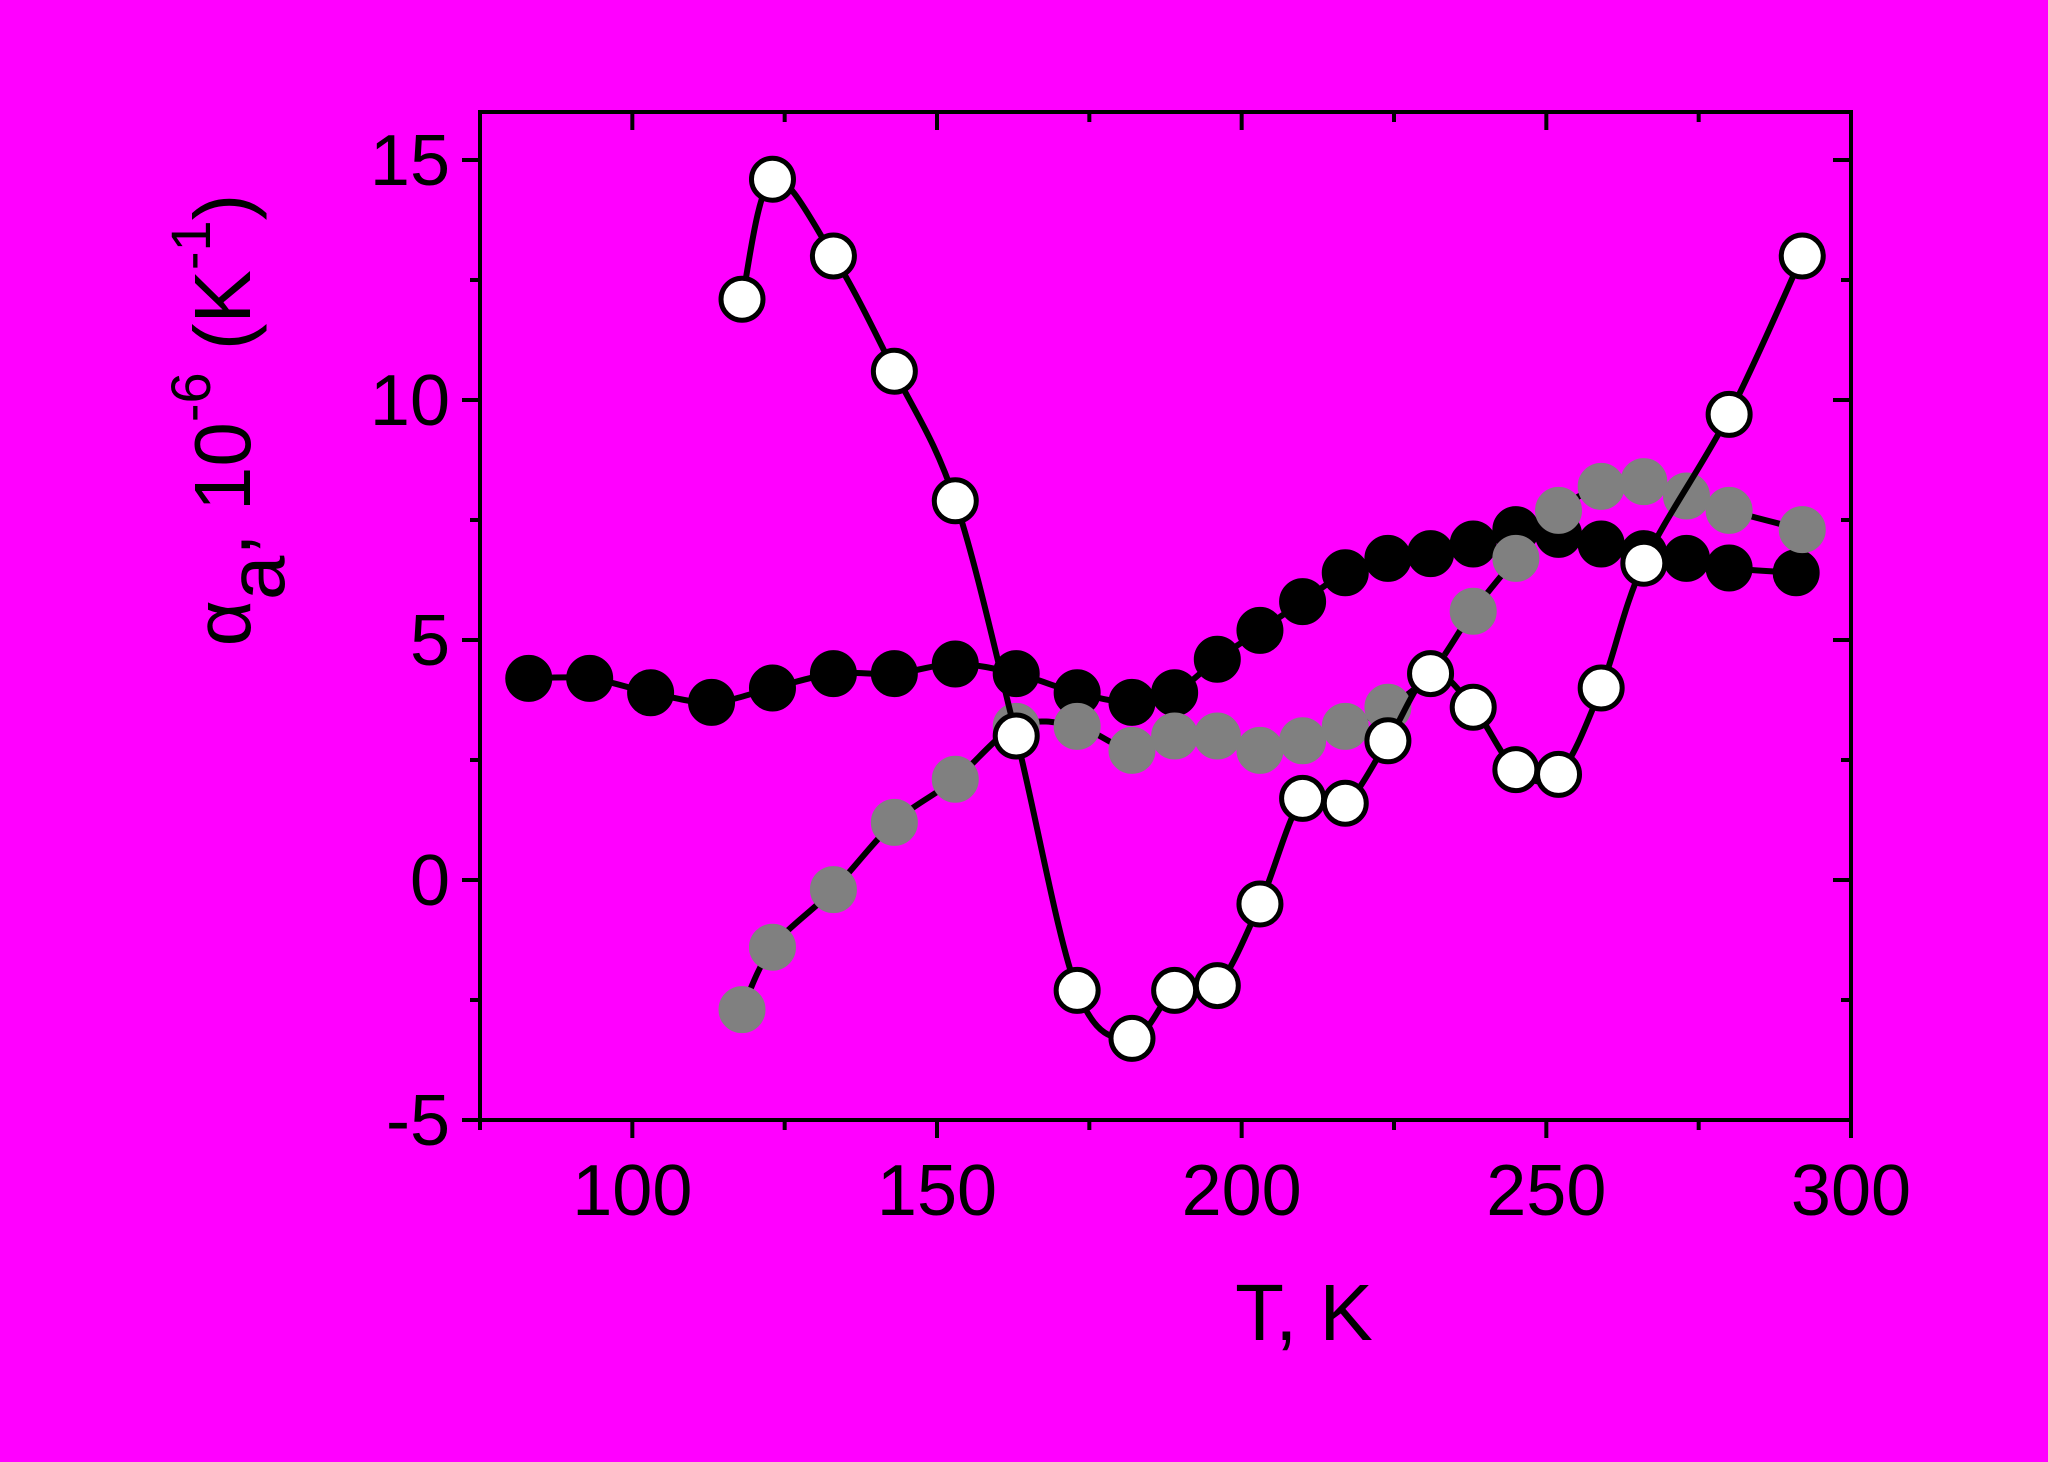 The height and width of the screenshot is (1462, 2048). What do you see at coordinates (632, 1191) in the screenshot?
I see `x-tick-label: 100` at bounding box center [632, 1191].